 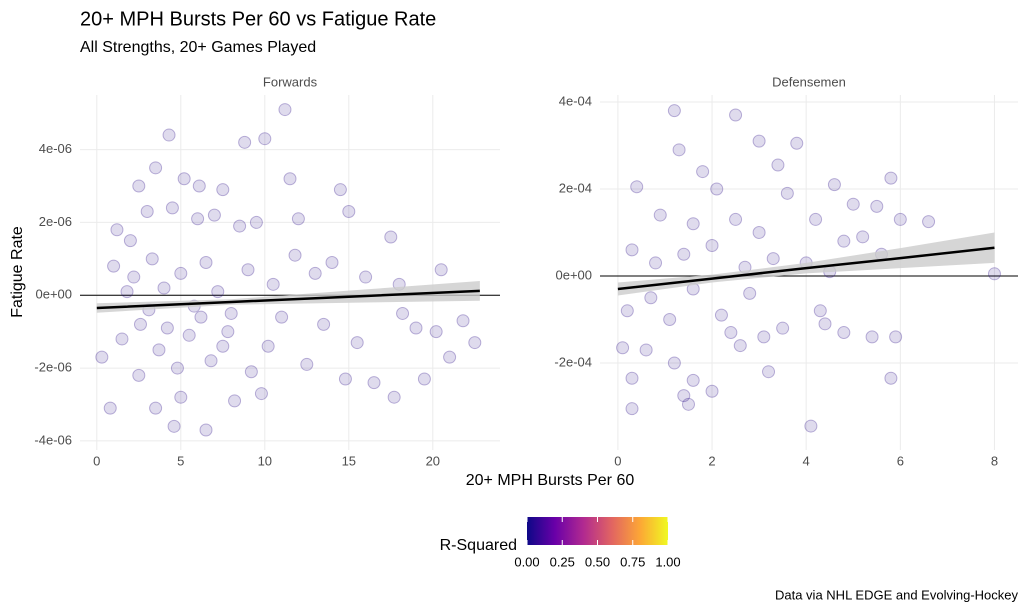 What do you see at coordinates (288, 299) in the screenshot?
I see `trend-line` at bounding box center [288, 299].